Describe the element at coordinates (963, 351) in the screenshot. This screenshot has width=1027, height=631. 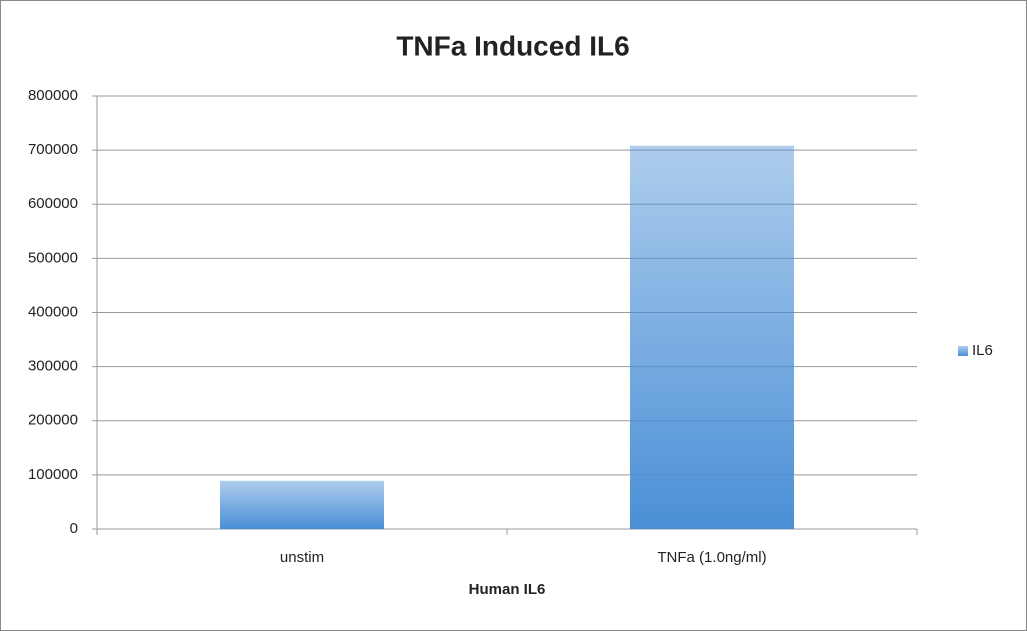
I see `legend-swatch` at that location.